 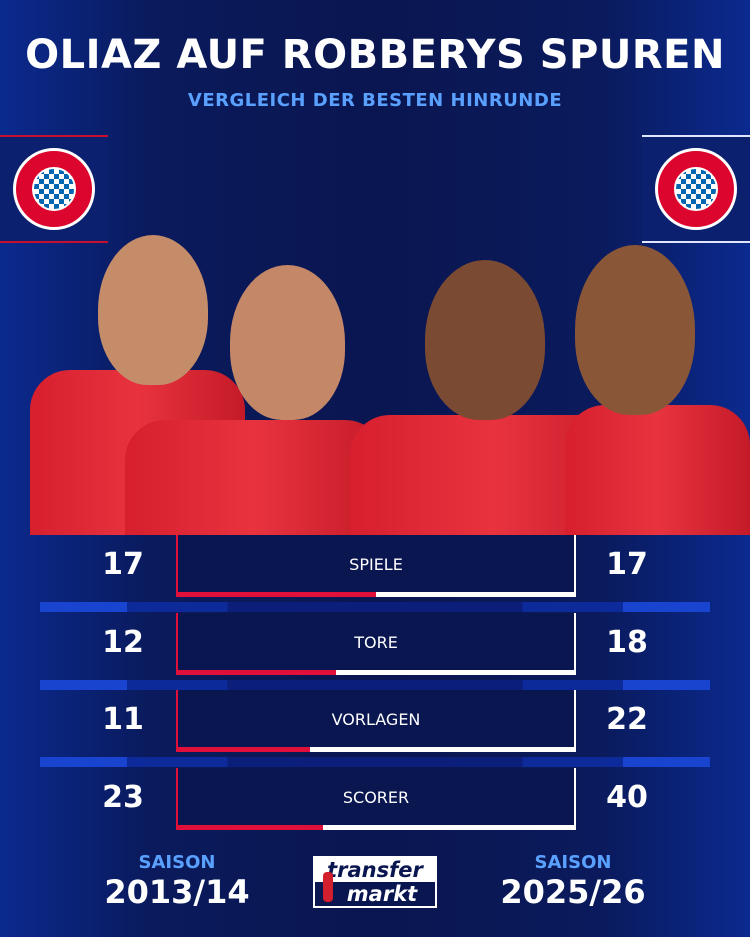 What do you see at coordinates (376, 642) in the screenshot?
I see `stat-label: TORE` at bounding box center [376, 642].